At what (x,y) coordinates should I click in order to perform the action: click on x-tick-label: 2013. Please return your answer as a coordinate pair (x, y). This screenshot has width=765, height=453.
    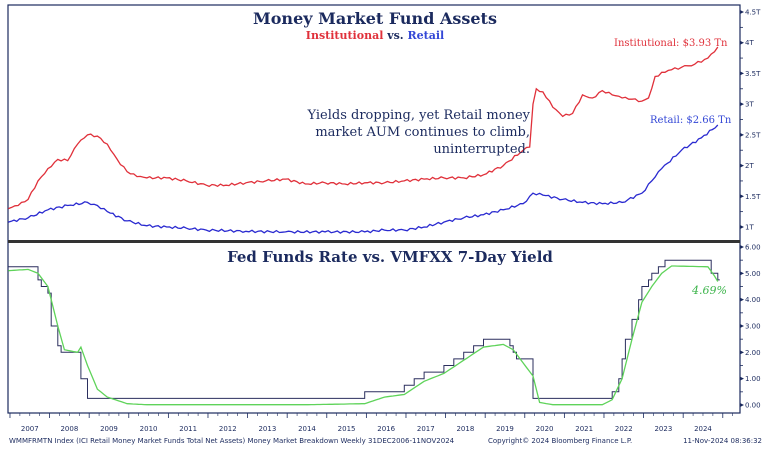
    Looking at the image, I should click on (267, 429).